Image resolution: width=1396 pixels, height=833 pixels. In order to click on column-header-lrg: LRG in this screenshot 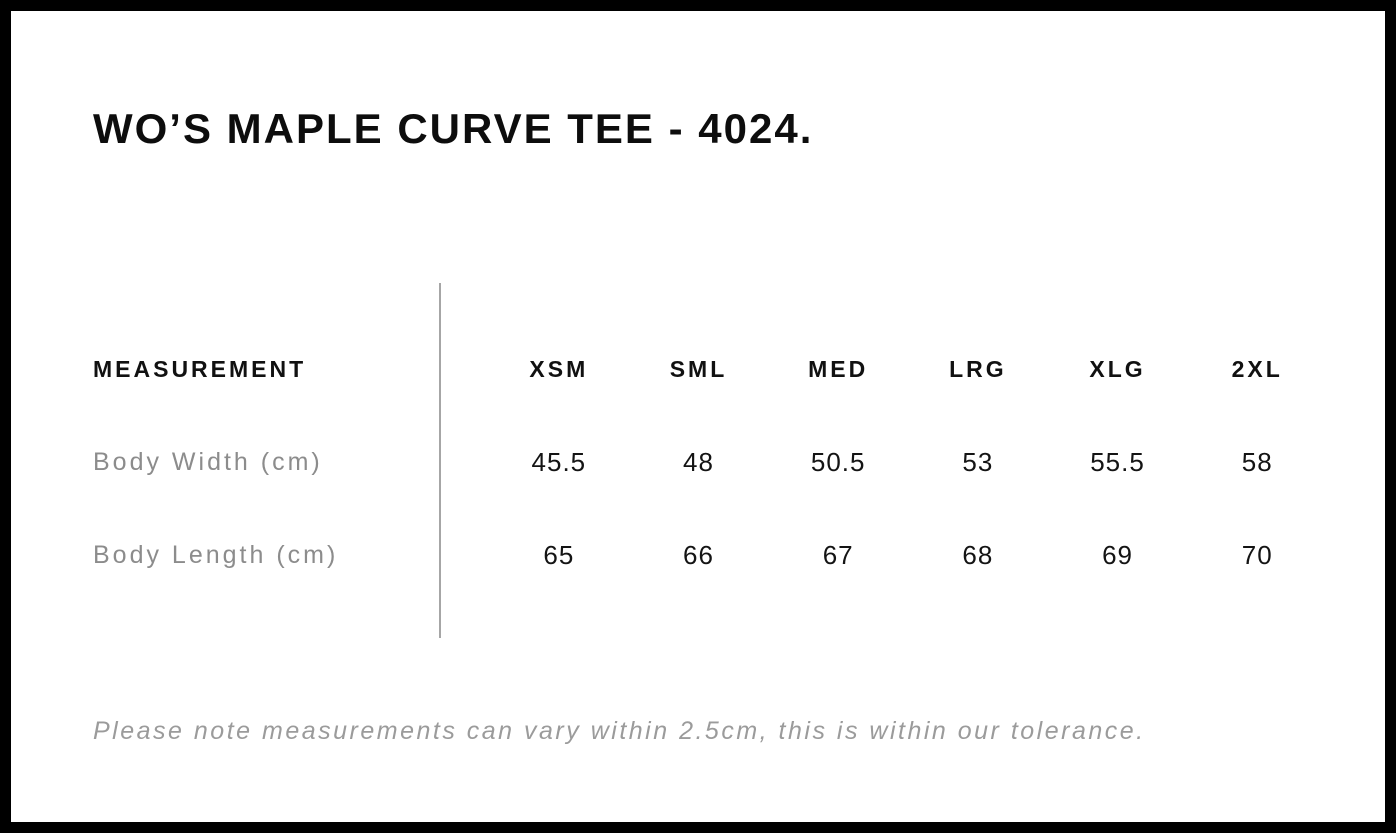, I will do `click(978, 369)`.